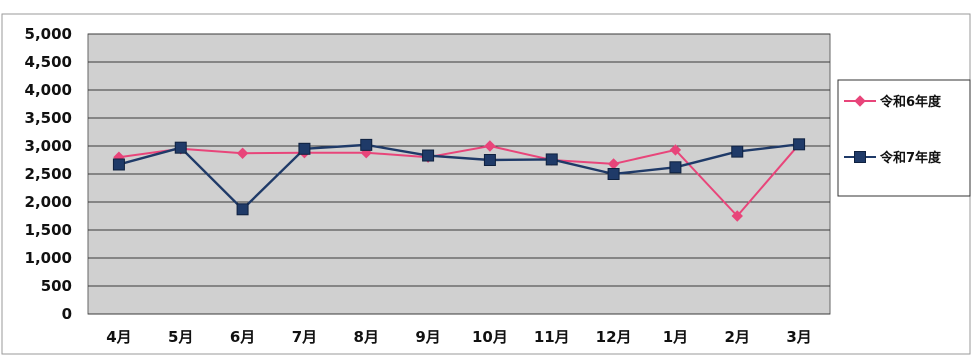  Describe the element at coordinates (911, 158) in the screenshot. I see `legend-label-2: 令和7年度` at that location.